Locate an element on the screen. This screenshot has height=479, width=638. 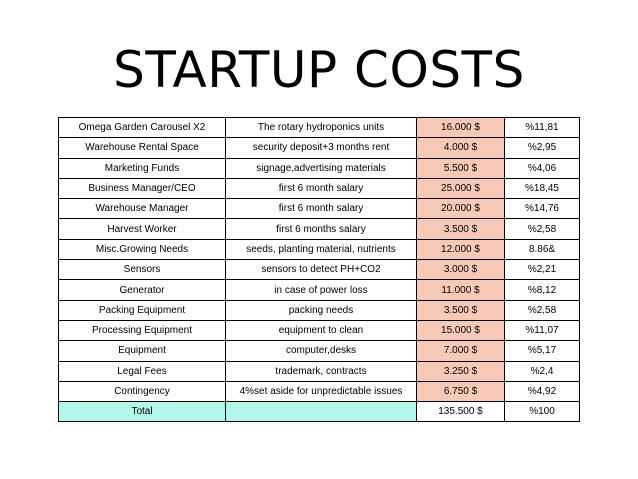
item-cell: Equipment is located at coordinates (142, 351).